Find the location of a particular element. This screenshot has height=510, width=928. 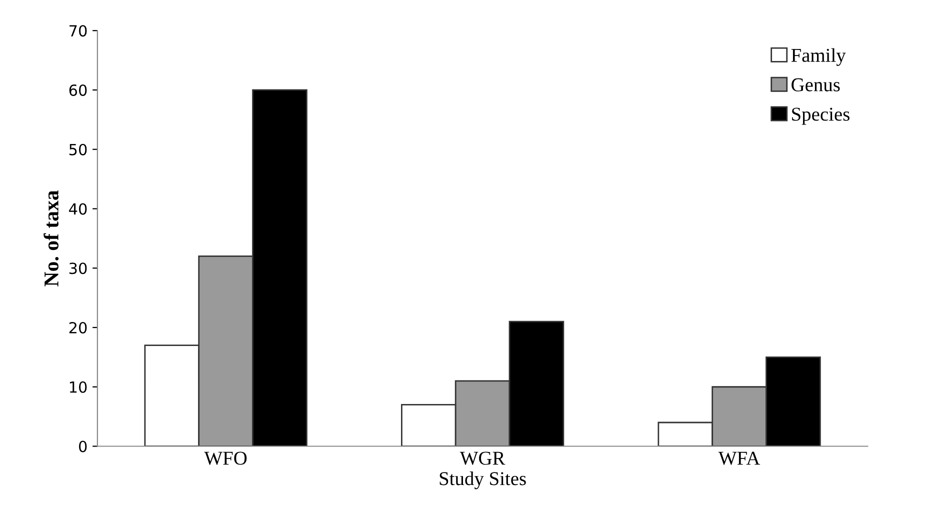

x-tick-label: WFO is located at coordinates (225, 458).